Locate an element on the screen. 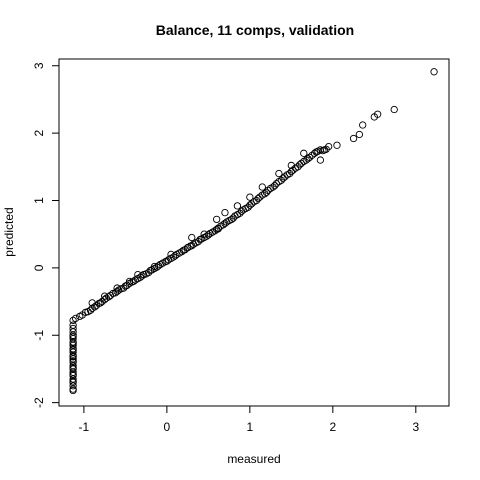 The image size is (480, 480). chart-title: Balance, 11 comps, validation is located at coordinates (255, 30).